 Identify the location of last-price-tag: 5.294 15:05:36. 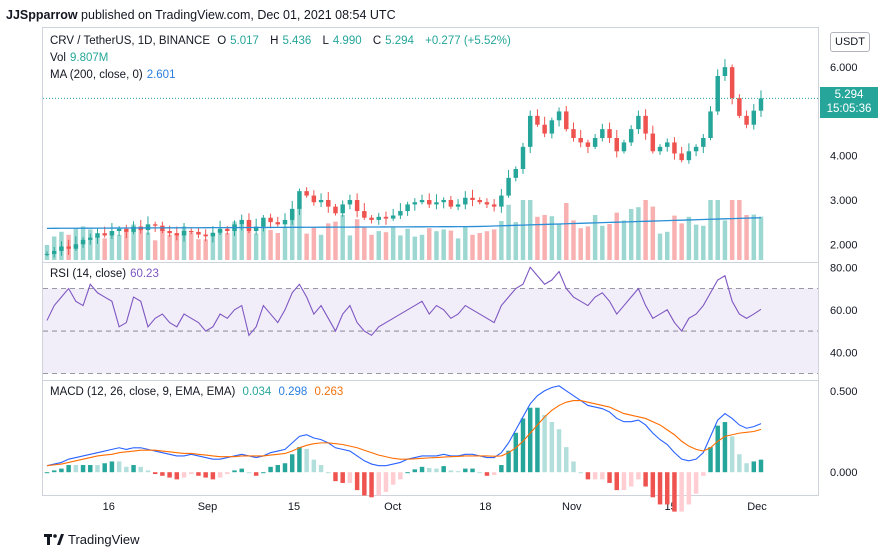
(849, 102).